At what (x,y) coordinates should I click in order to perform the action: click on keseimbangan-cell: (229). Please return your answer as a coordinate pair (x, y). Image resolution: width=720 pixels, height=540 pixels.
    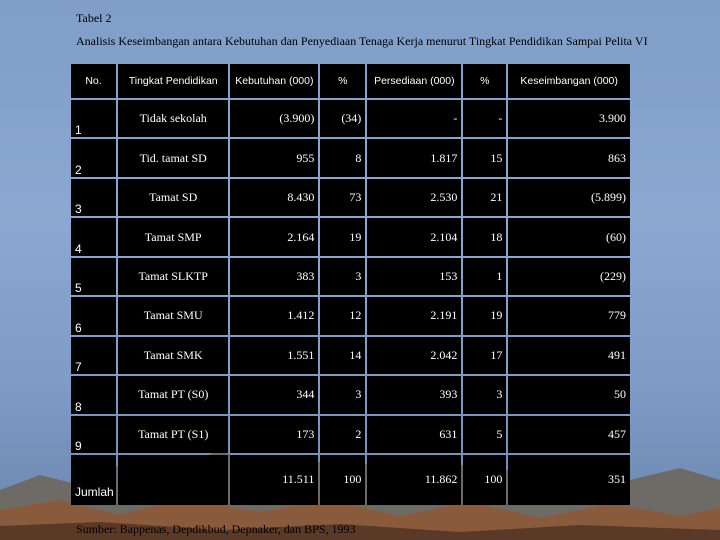
    Looking at the image, I should click on (569, 276).